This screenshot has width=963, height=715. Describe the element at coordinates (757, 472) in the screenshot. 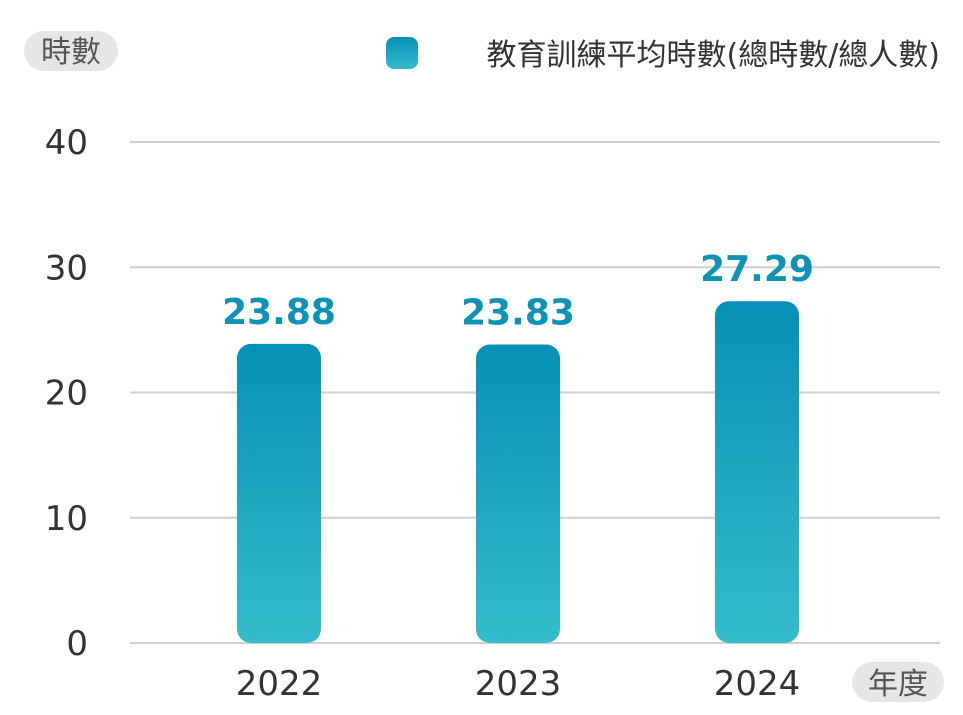

I see `bar-2024` at that location.